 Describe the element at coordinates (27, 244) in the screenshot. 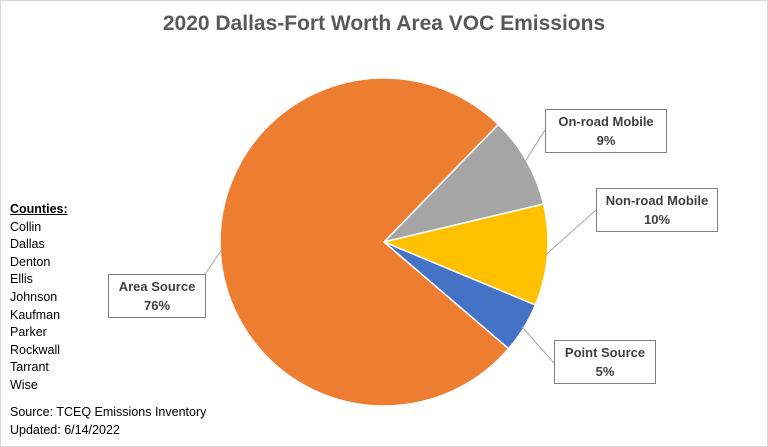

I see `county-item: Dallas` at that location.